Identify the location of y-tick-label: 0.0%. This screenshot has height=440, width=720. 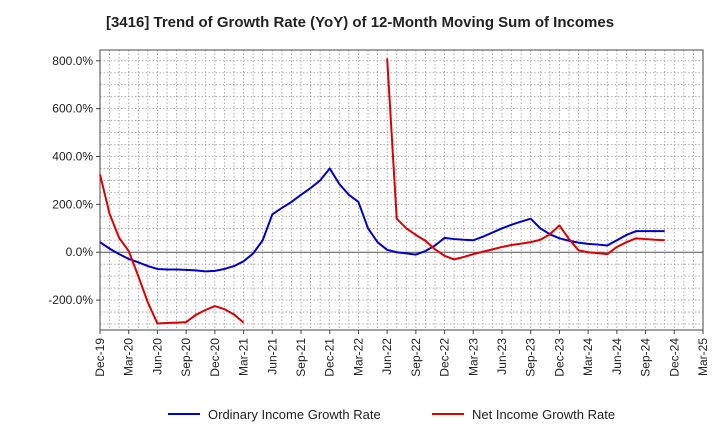
(80, 252).